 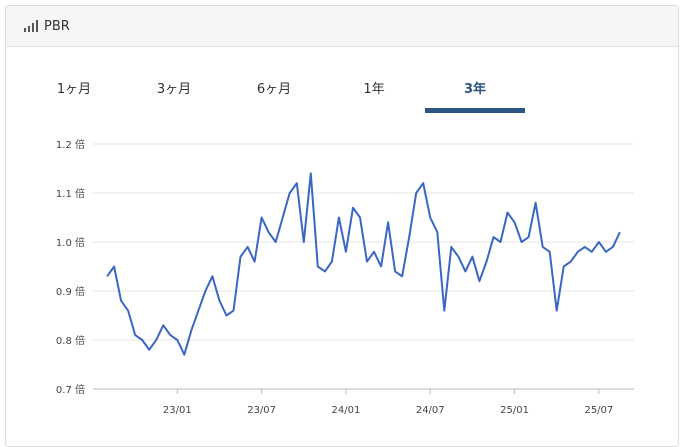 What do you see at coordinates (70, 291) in the screenshot?
I see `y-tick-label: 0.9 倍` at bounding box center [70, 291].